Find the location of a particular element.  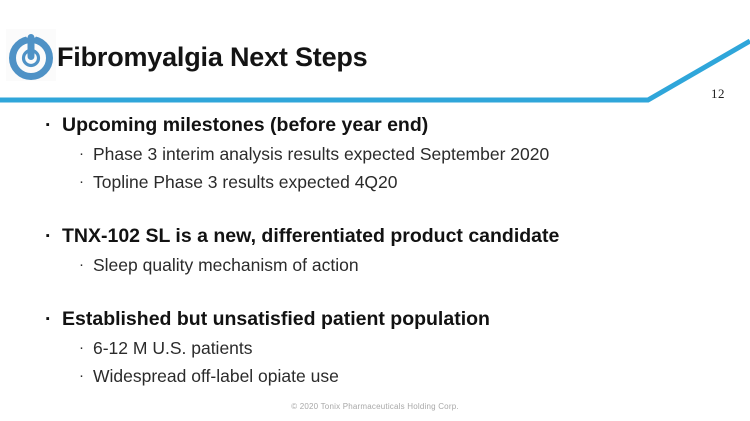

page-title: Fibromyalgia Next Steps is located at coordinates (212, 57).